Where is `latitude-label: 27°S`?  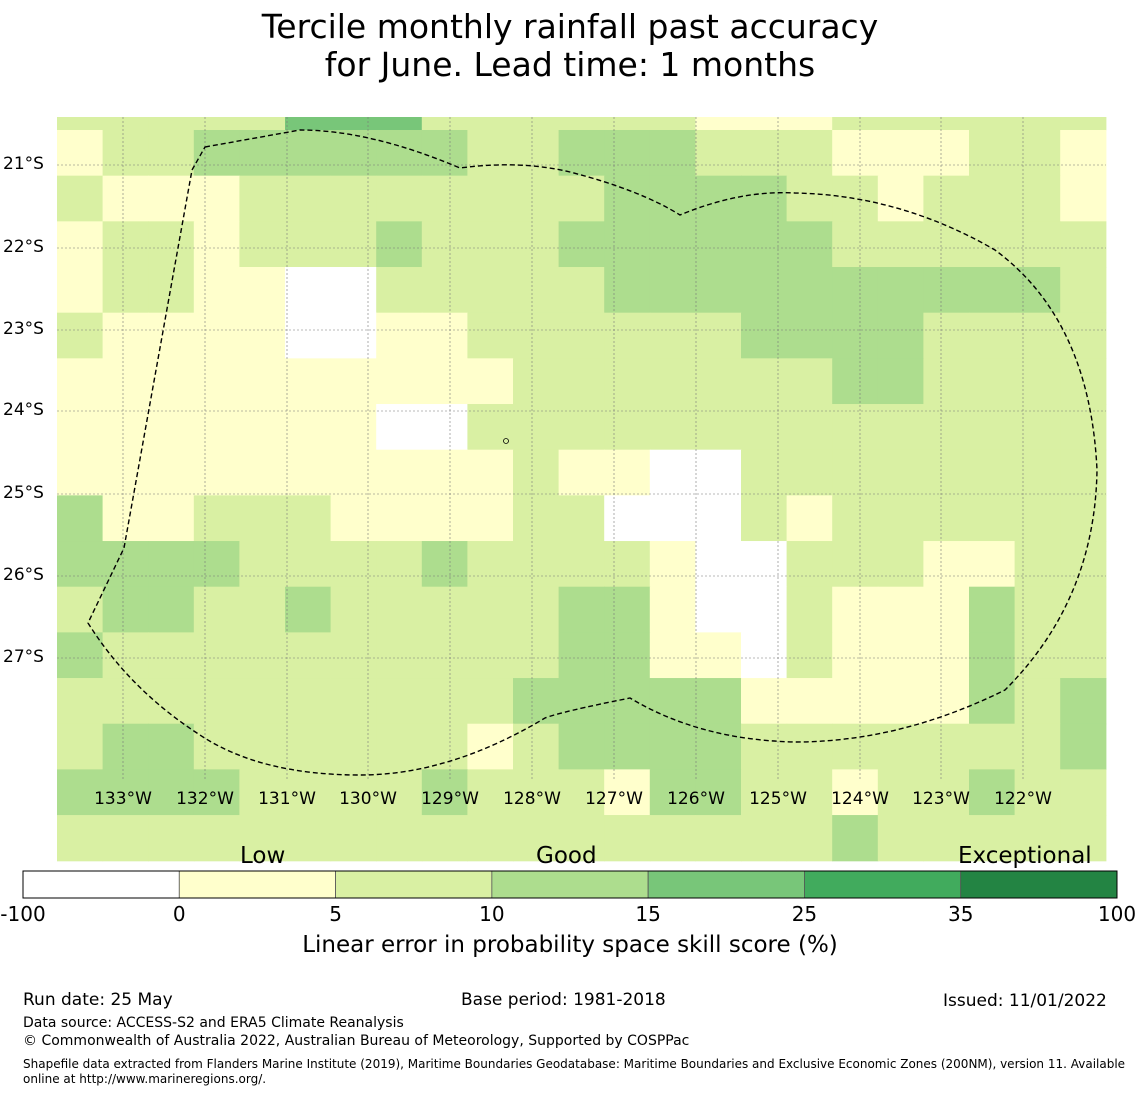
latitude-label: 27°S is located at coordinates (23, 657).